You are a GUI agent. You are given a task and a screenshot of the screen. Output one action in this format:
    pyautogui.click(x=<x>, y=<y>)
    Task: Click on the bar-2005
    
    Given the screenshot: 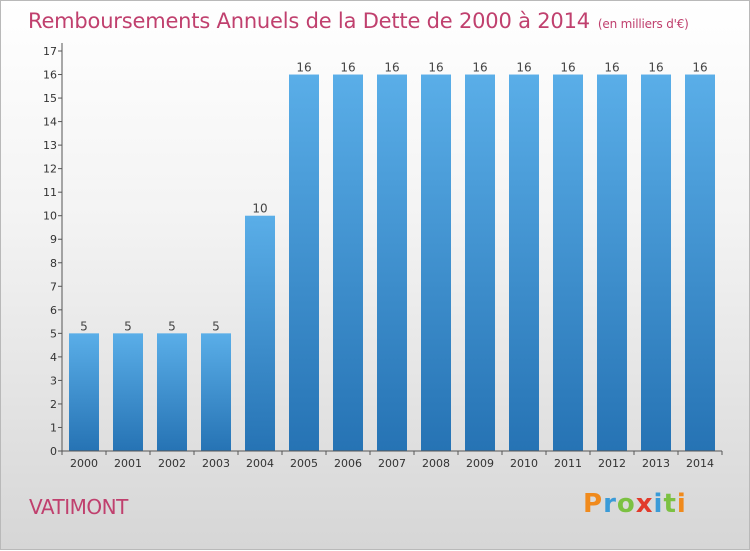 What is the action you would take?
    pyautogui.click(x=304, y=262)
    